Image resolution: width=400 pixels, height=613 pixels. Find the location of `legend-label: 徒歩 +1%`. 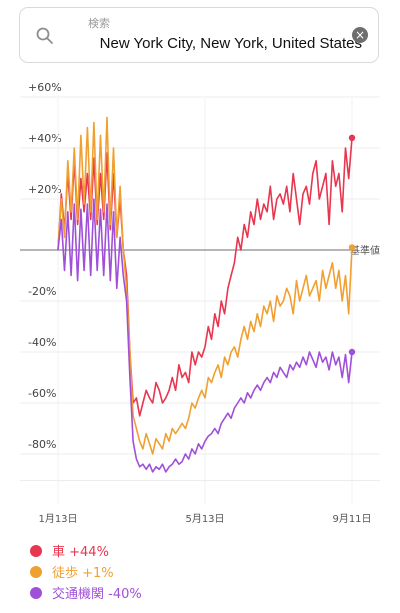

legend-label: 徒歩 +1% is located at coordinates (83, 573).